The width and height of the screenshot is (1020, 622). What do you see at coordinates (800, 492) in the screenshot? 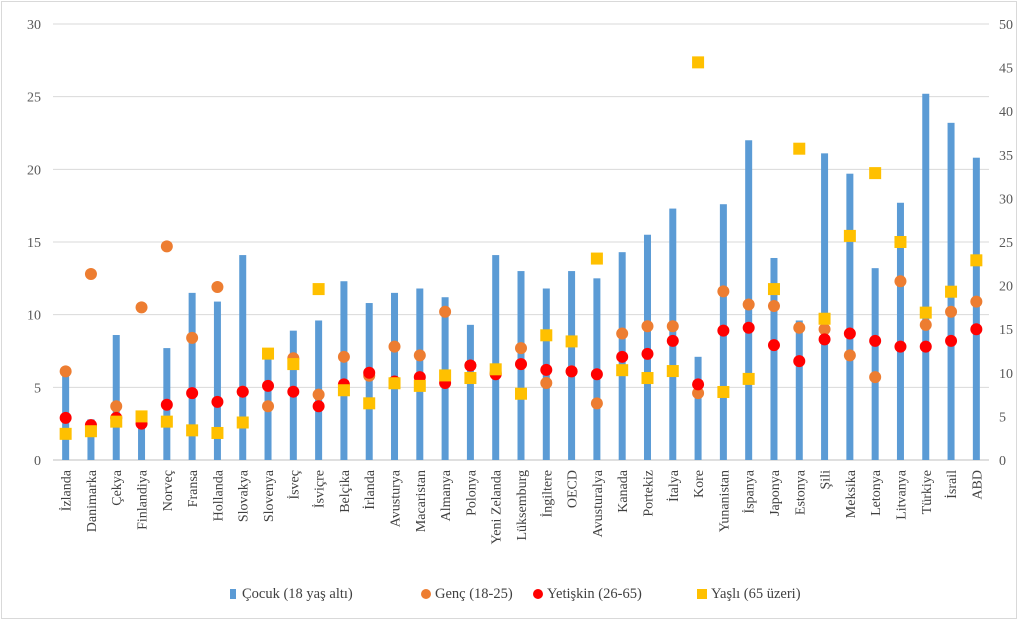
I see `x-tick-label: Estonya` at bounding box center [800, 492].